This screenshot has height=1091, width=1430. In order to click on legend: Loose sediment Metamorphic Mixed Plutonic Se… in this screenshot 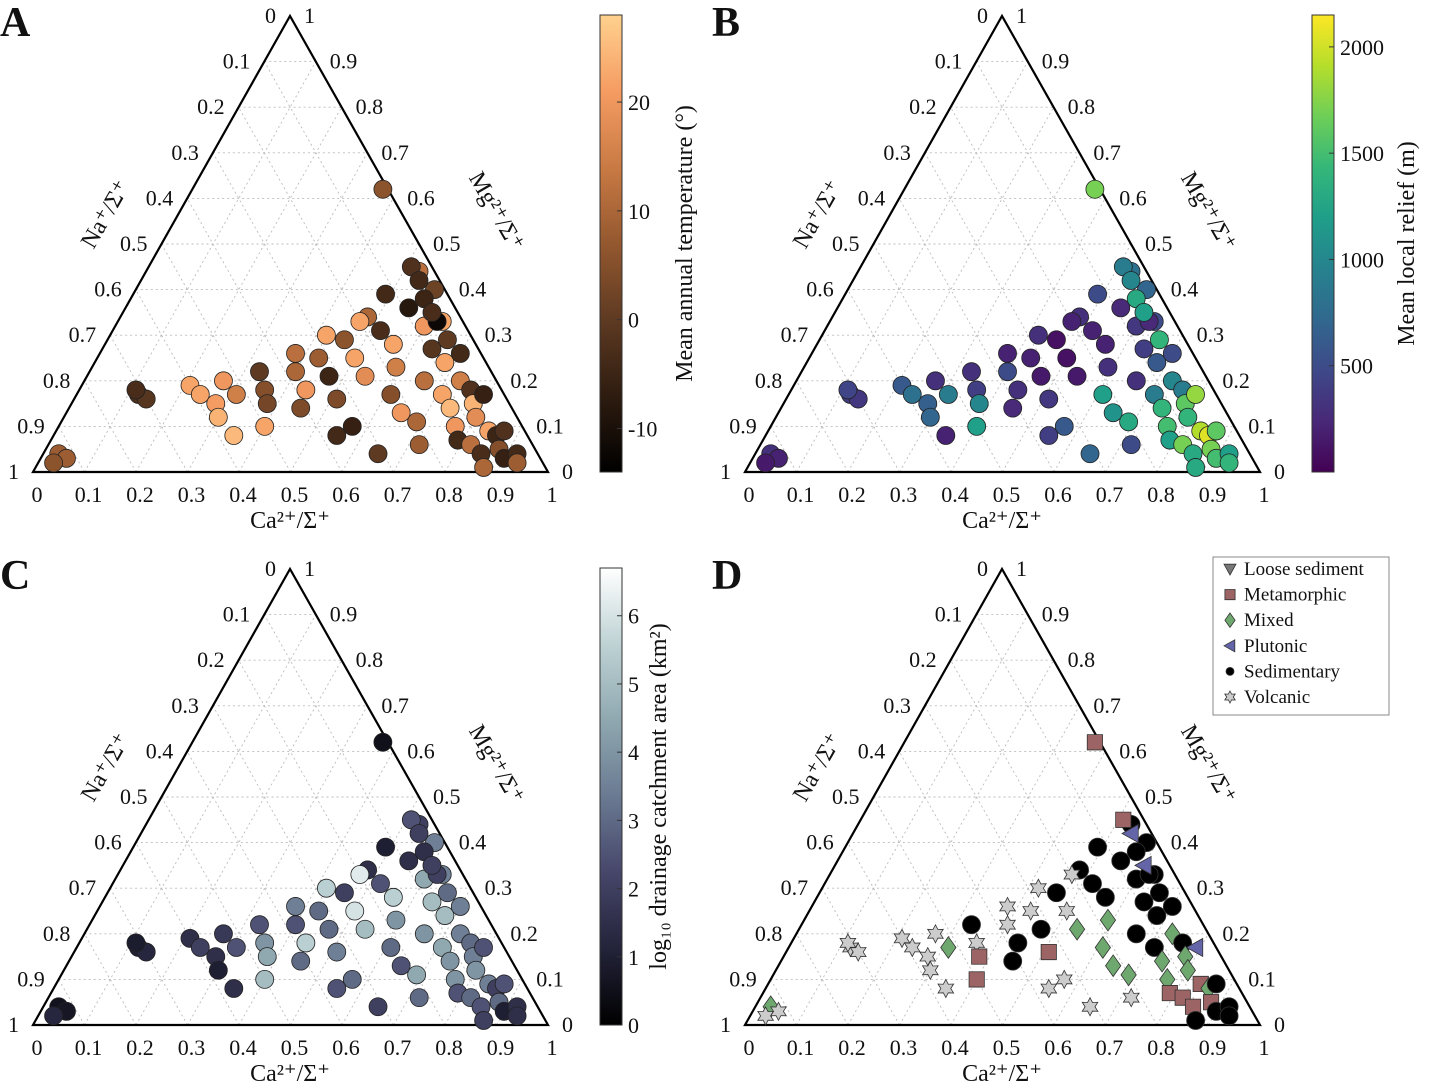, I will do `click(1301, 636)`.